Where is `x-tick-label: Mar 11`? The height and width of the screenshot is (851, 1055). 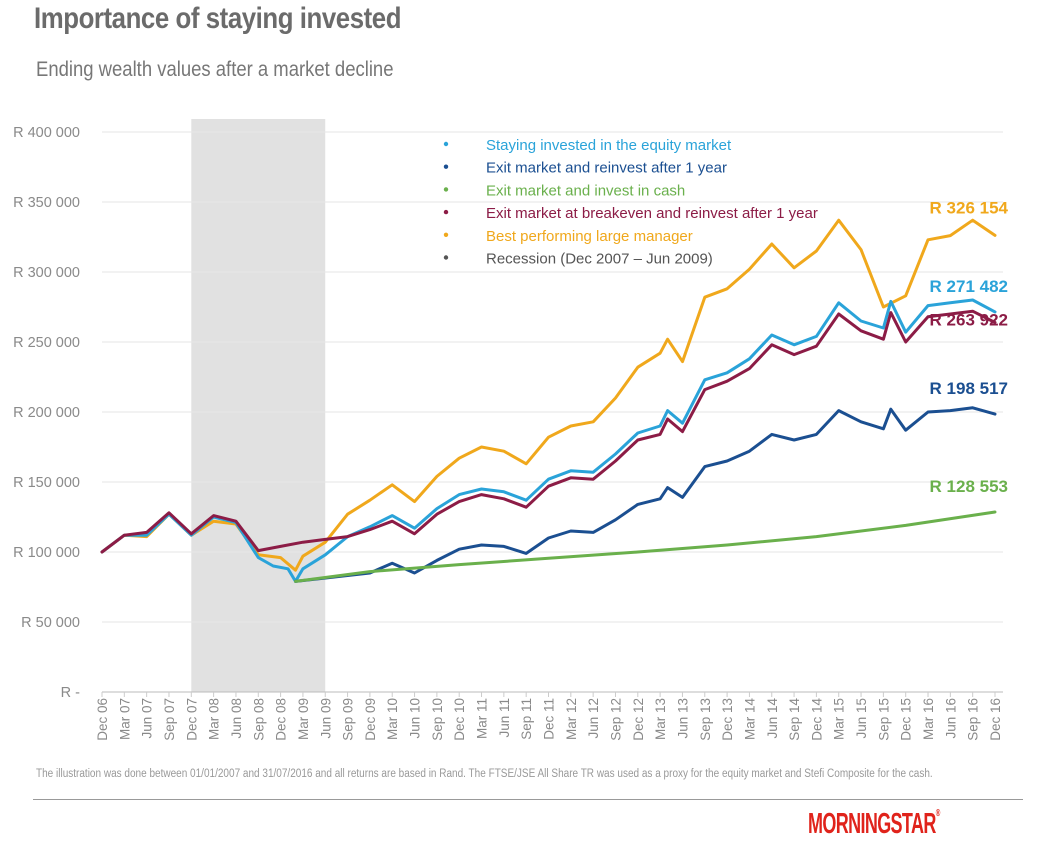 x-tick-label: Mar 11 is located at coordinates (482, 718).